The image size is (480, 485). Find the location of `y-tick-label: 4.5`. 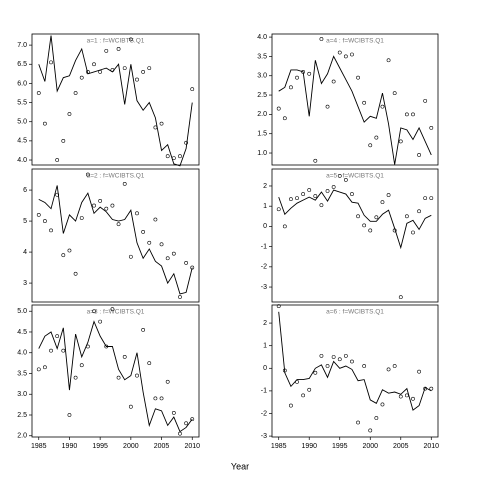

y-tick-label: 4.5 is located at coordinates (22, 141).